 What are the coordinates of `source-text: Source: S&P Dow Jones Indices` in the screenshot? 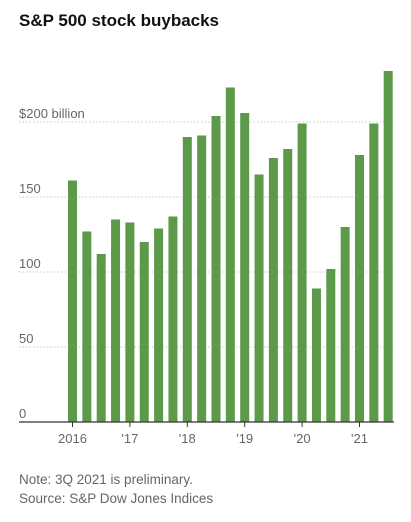 It's located at (116, 498).